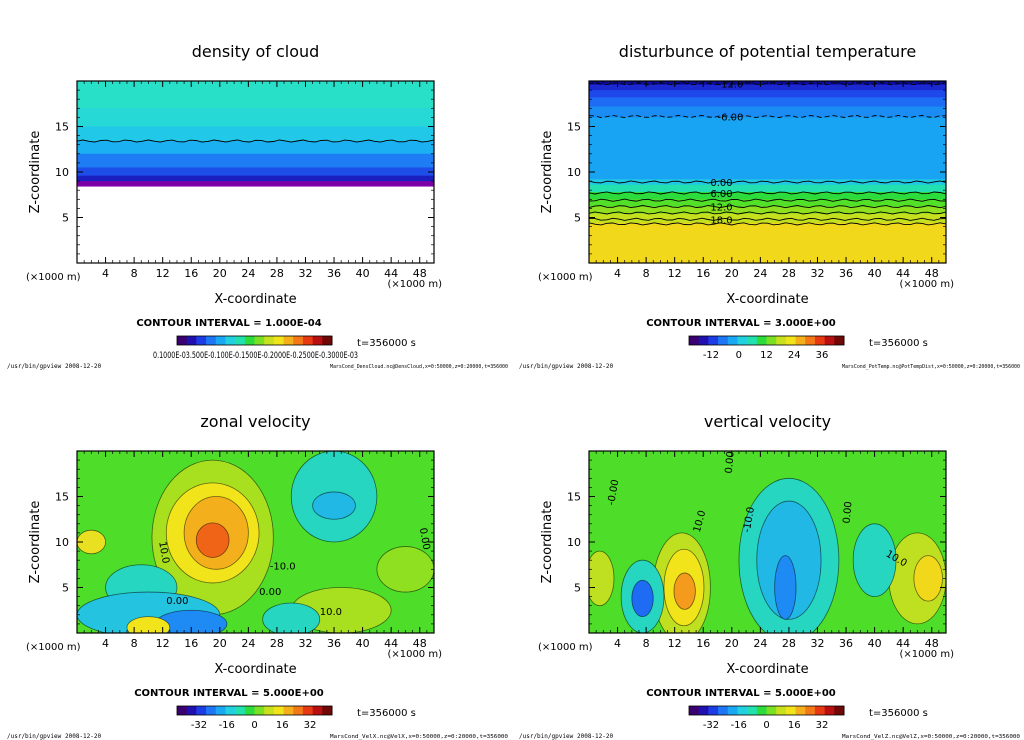 The height and width of the screenshot is (740, 1024). Describe the element at coordinates (741, 323) in the screenshot. I see `contour-interval: CONTOUR INTERVAL = 3.000E+00` at that location.